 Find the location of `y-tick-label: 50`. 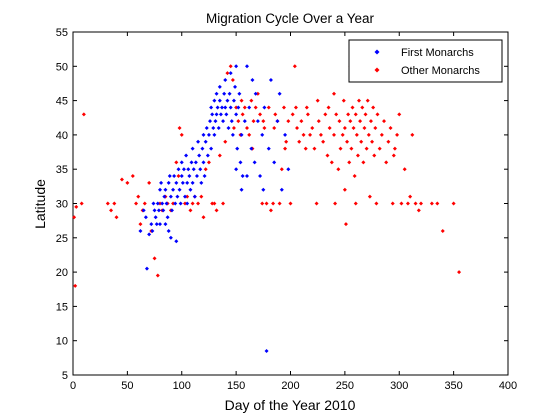

y-tick-label: 50 is located at coordinates (62, 67).